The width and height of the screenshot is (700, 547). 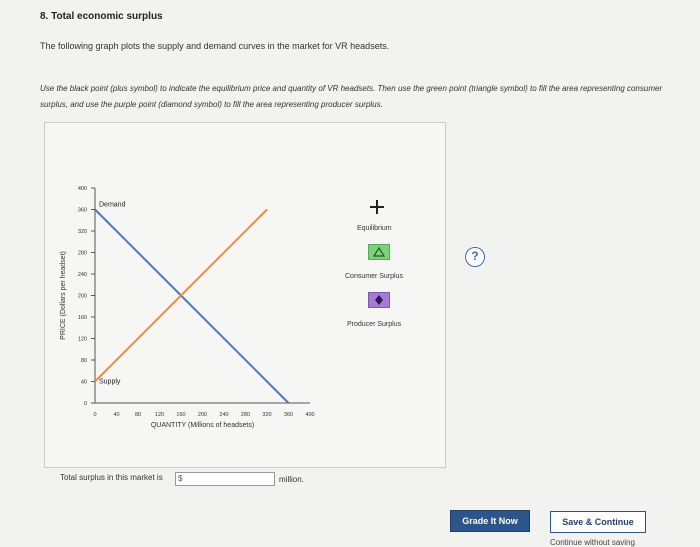 What do you see at coordinates (85, 404) in the screenshot?
I see `y-tick-label: 0` at bounding box center [85, 404].